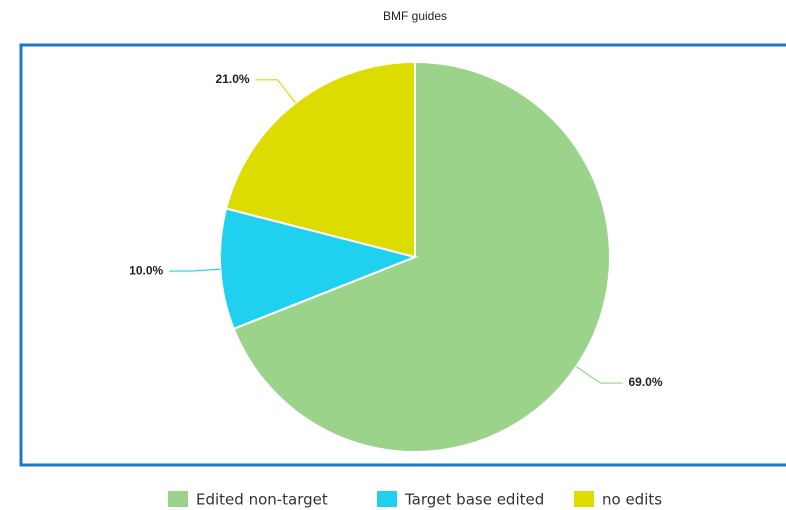 The height and width of the screenshot is (510, 786). What do you see at coordinates (415, 16) in the screenshot?
I see `chart-title: BMF guides` at bounding box center [415, 16].